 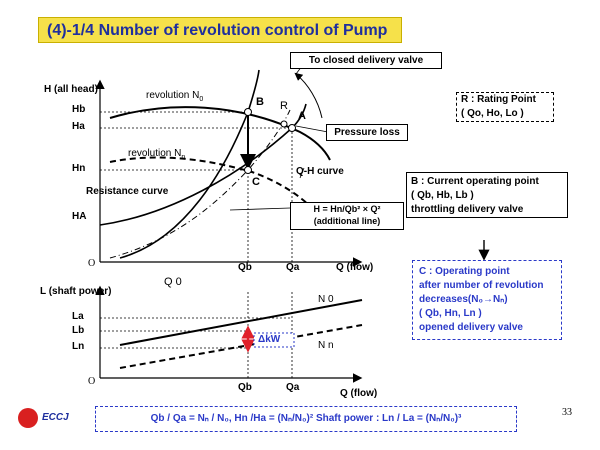 I want to click on additional-line, so click(x=200, y=184).